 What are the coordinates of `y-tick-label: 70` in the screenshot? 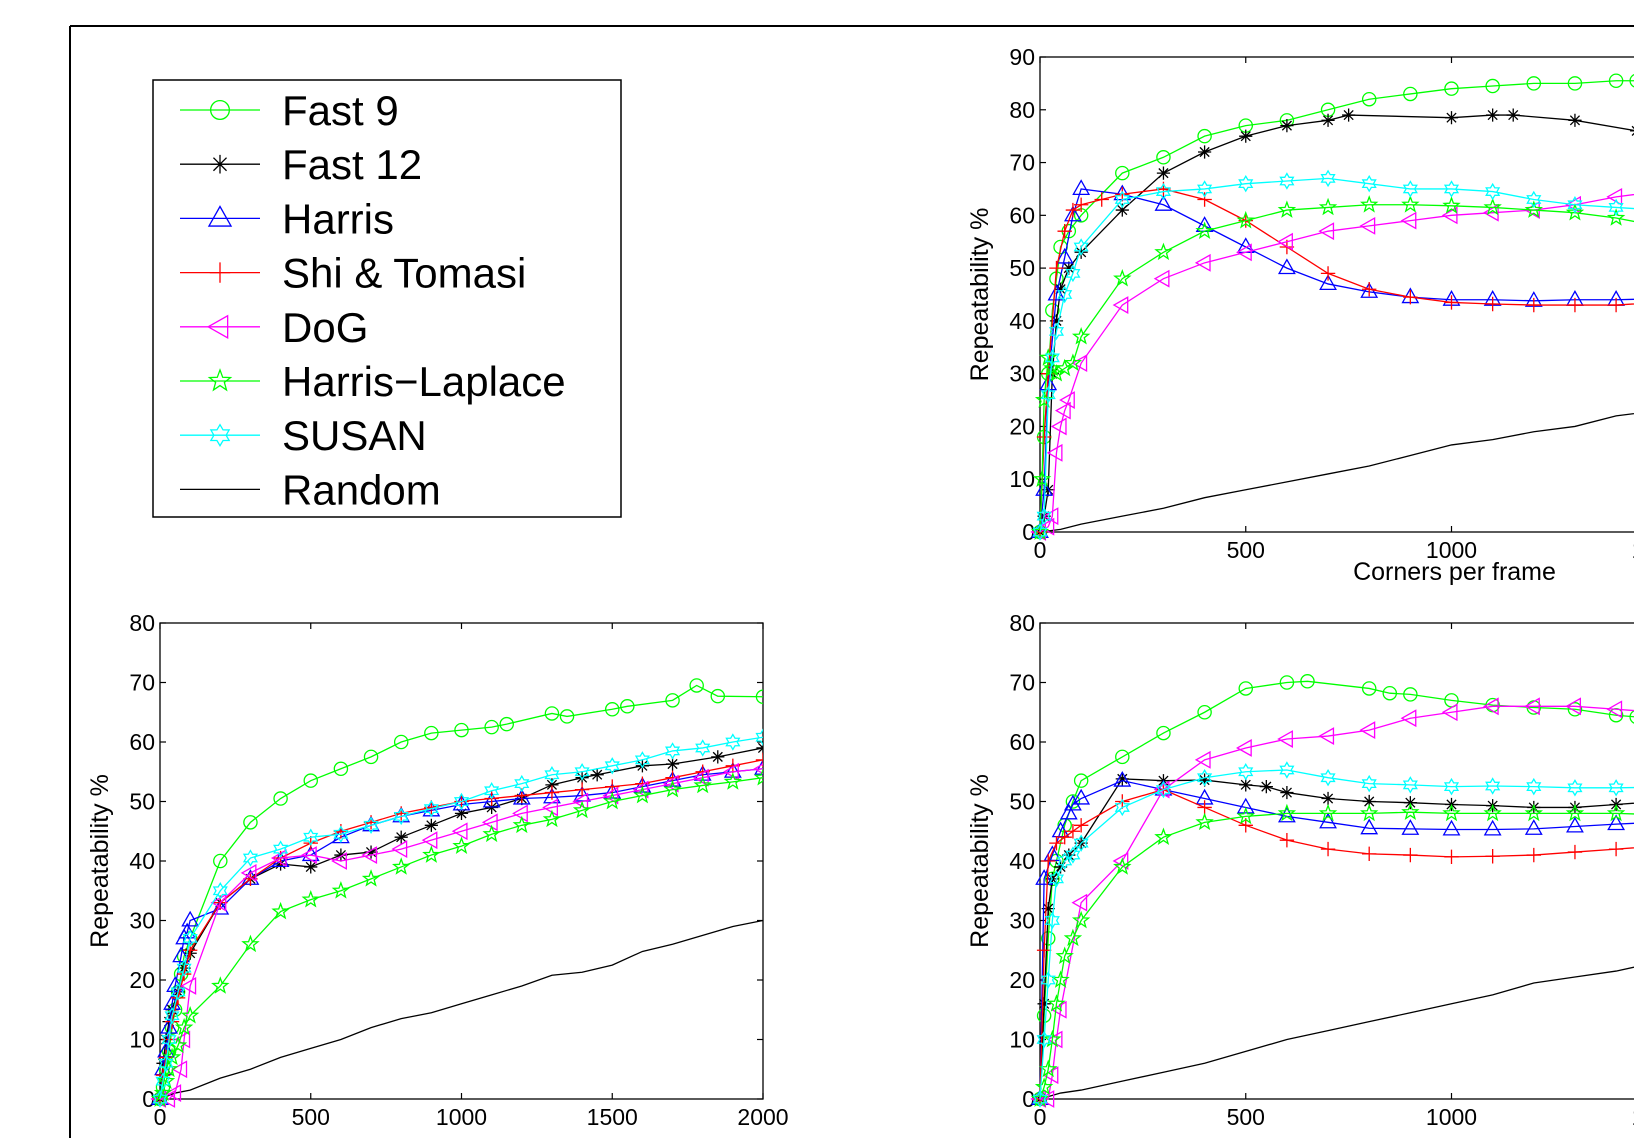 It's located at (142, 683).